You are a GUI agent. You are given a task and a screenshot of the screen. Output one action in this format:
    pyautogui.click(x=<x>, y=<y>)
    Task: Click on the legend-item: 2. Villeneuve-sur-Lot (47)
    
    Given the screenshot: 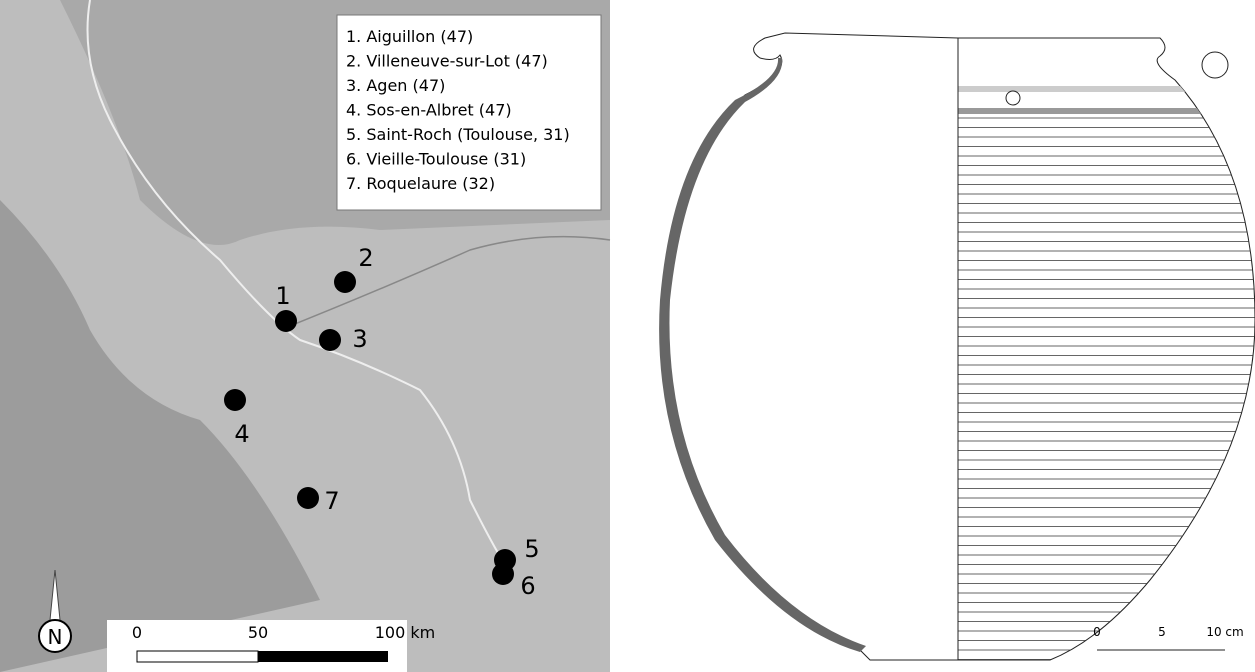 What is the action you would take?
    pyautogui.click(x=447, y=61)
    